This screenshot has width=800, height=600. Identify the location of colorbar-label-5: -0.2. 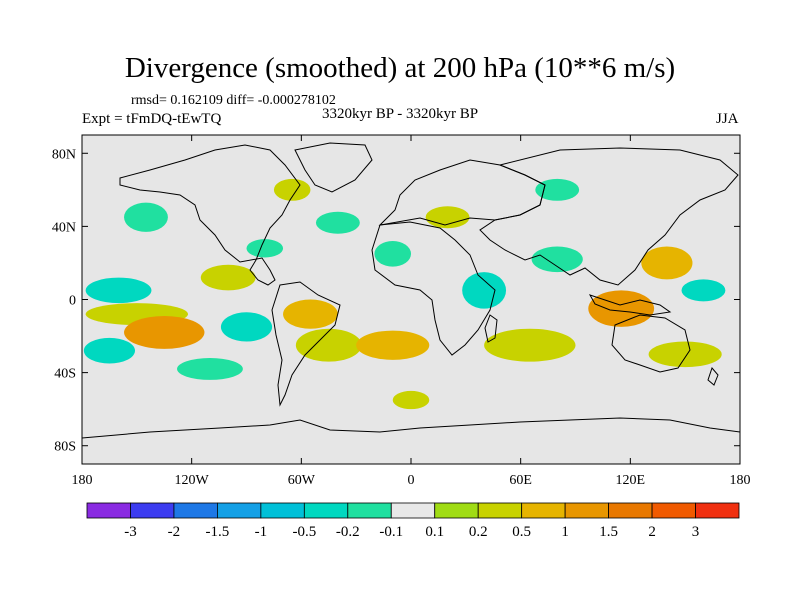
(348, 532).